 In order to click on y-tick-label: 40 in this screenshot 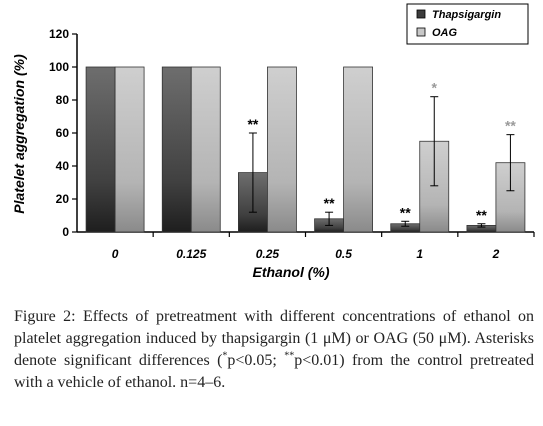, I will do `click(63, 166)`.